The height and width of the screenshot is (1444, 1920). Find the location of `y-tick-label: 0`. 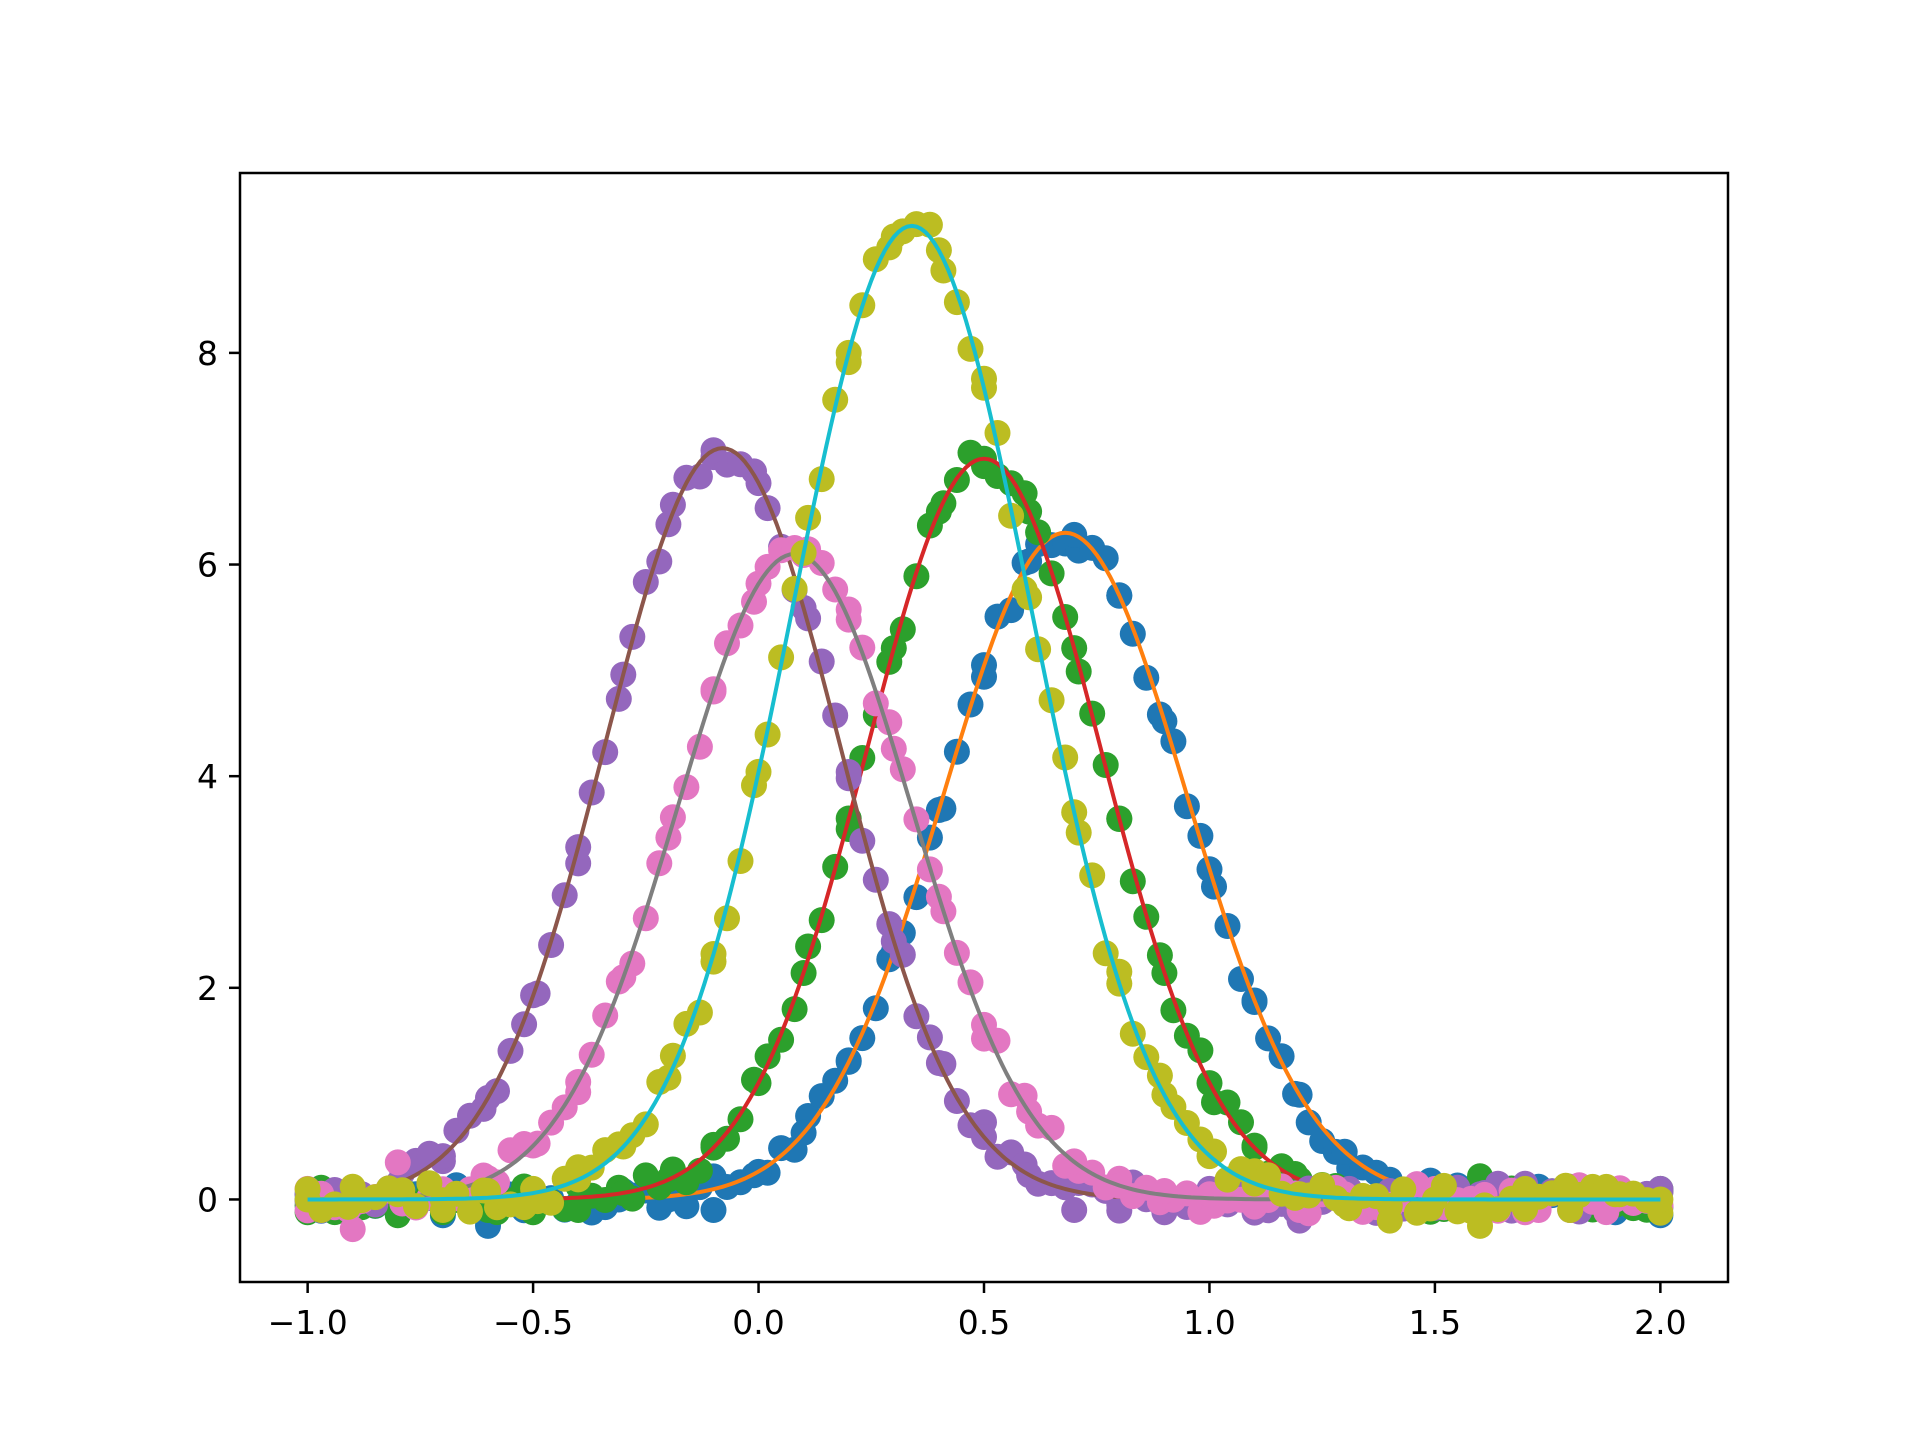

y-tick-label: 0 is located at coordinates (207, 1199).